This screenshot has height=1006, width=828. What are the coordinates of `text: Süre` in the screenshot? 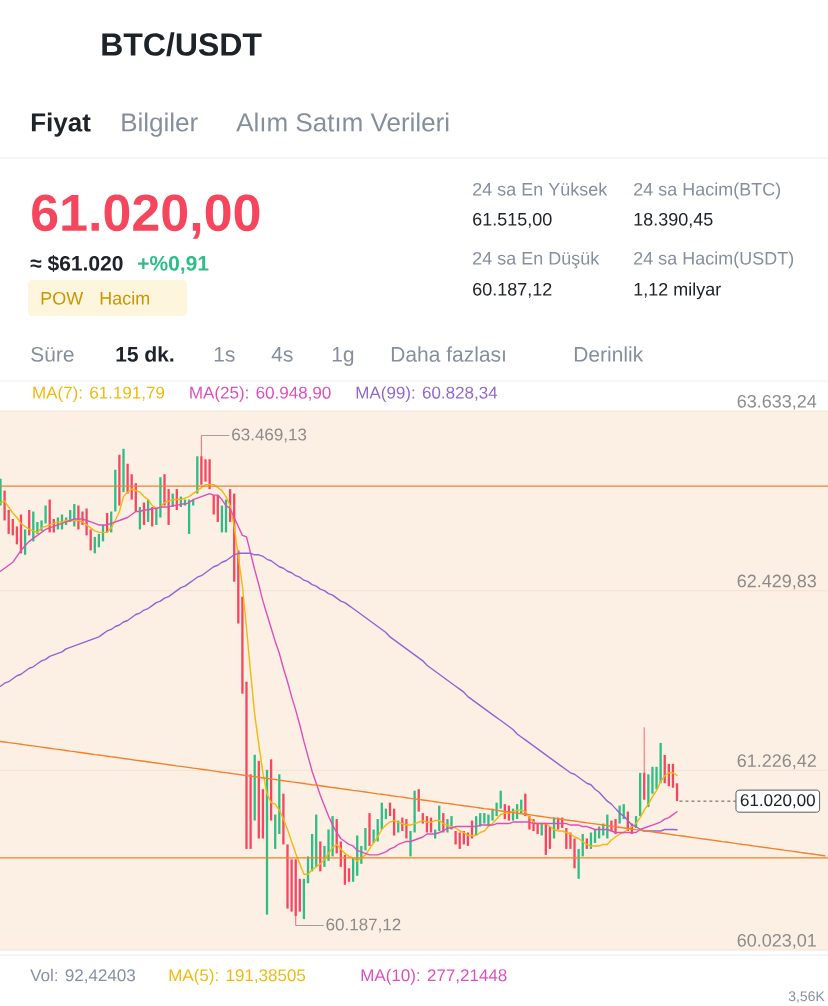 It's located at (52, 354).